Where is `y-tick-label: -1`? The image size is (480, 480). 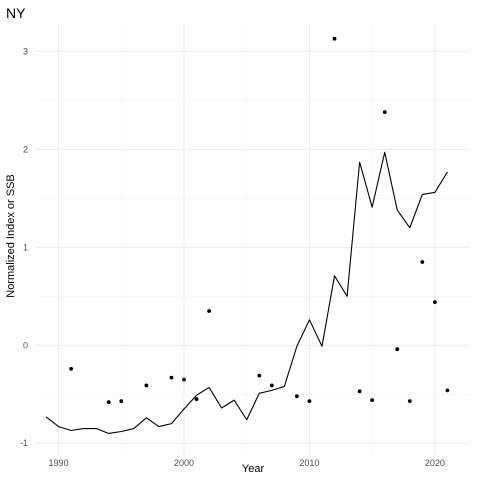
y-tick-label: -1 is located at coordinates (24, 443).